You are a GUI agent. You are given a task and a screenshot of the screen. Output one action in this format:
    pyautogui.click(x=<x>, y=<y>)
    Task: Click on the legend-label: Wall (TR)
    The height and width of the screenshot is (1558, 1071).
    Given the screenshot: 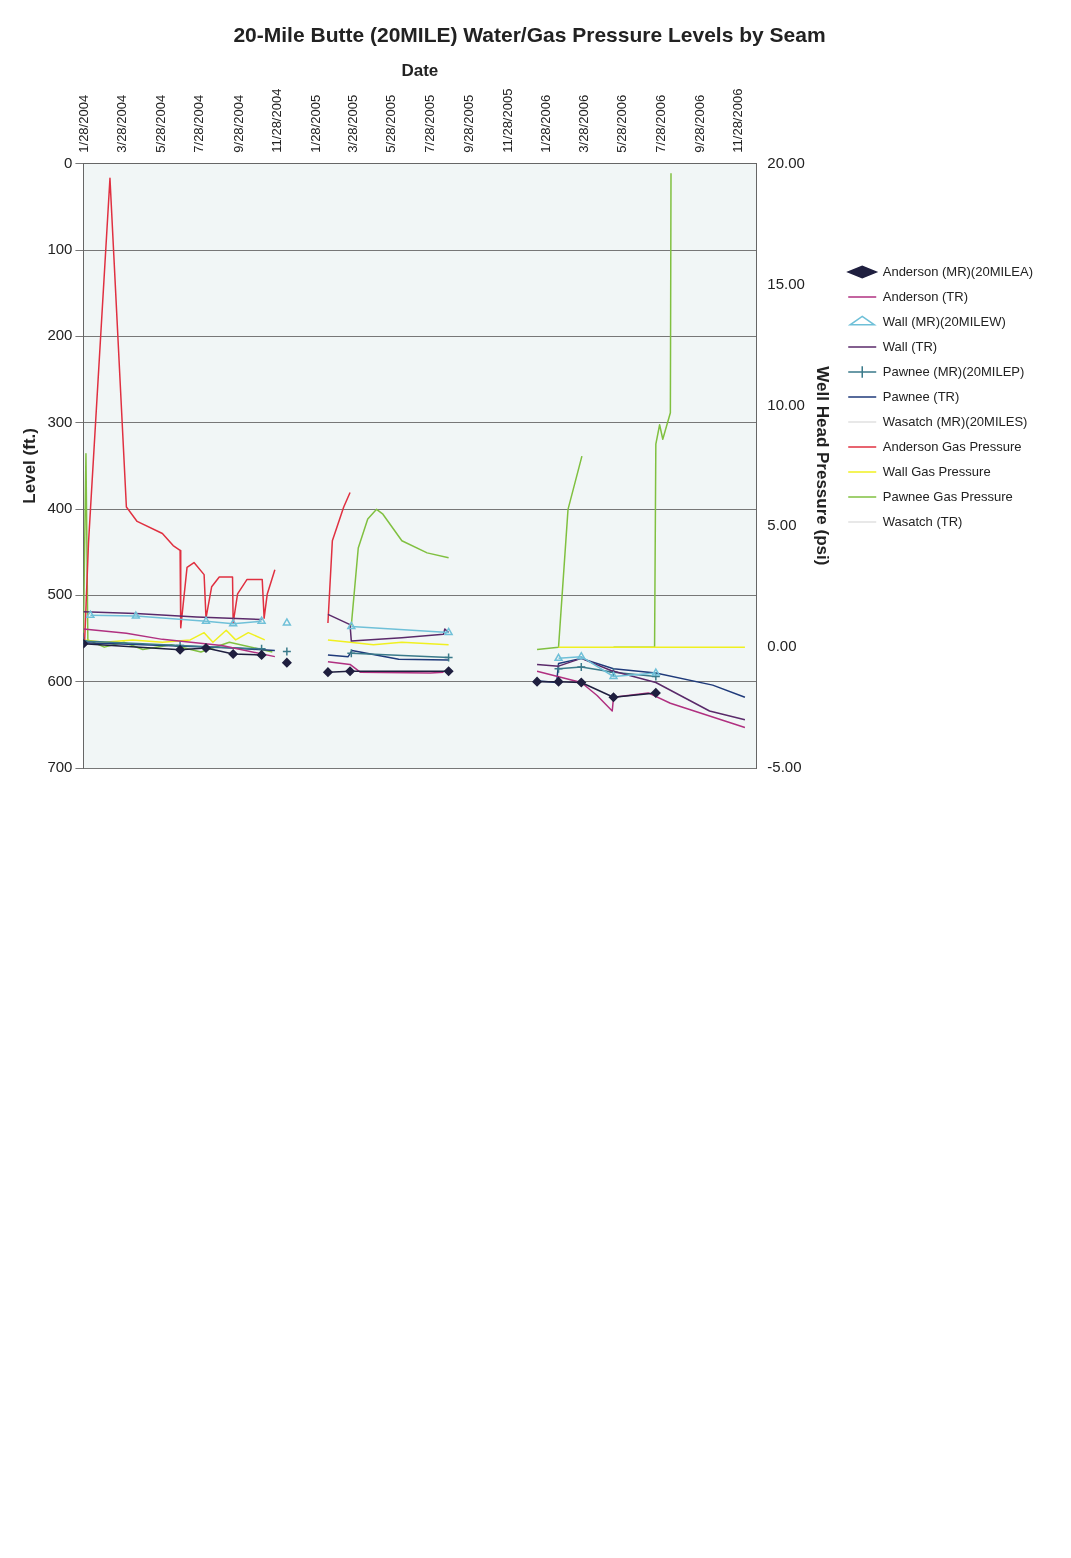 What is the action you would take?
    pyautogui.click(x=910, y=346)
    